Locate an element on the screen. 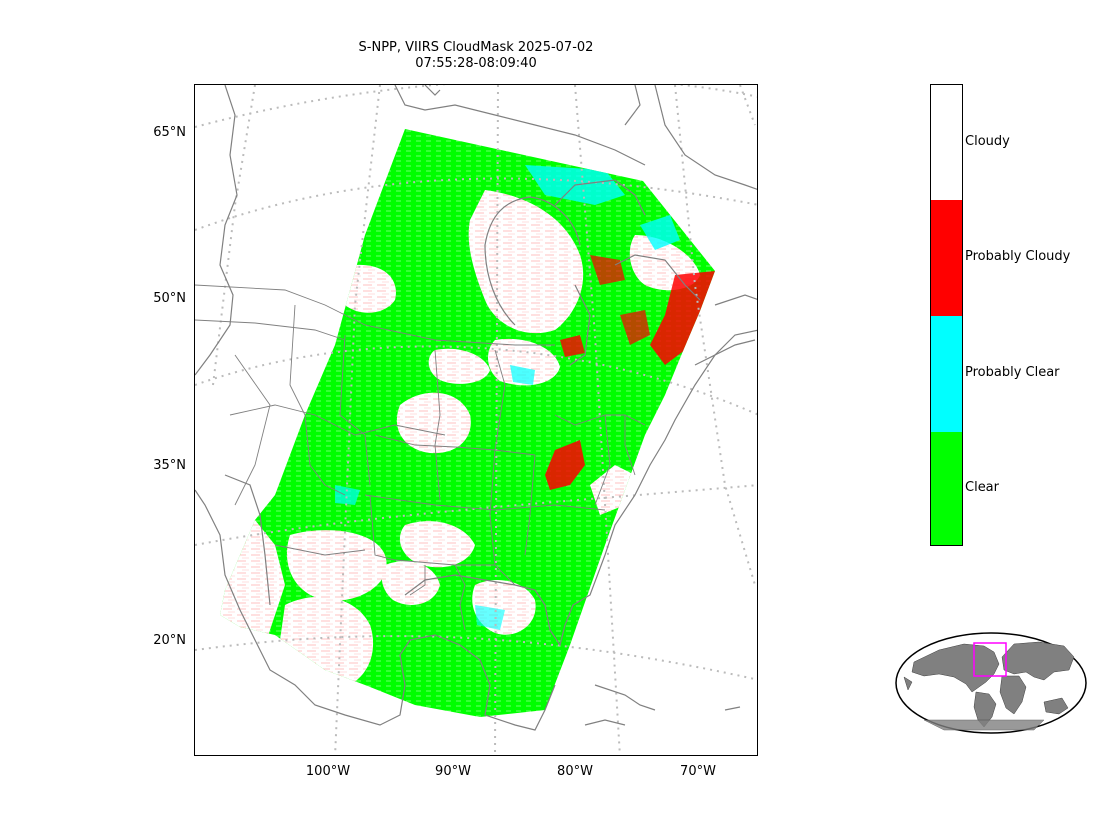  lat-label-35n: 35°N is located at coordinates (169, 465).